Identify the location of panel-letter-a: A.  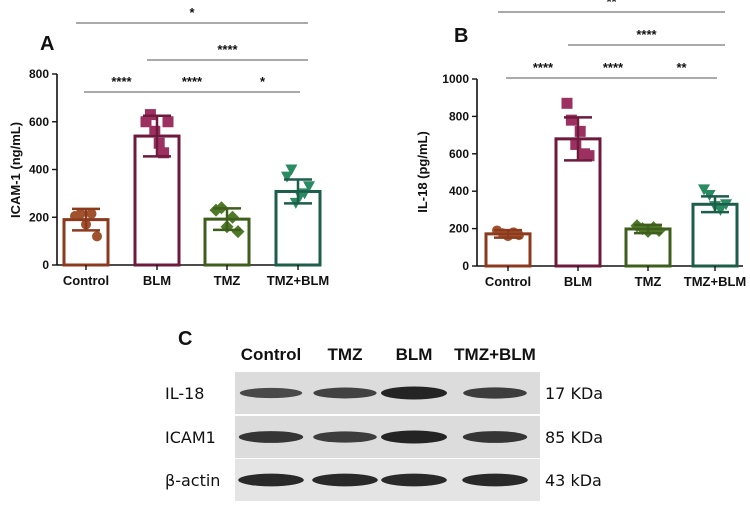
(47, 44).